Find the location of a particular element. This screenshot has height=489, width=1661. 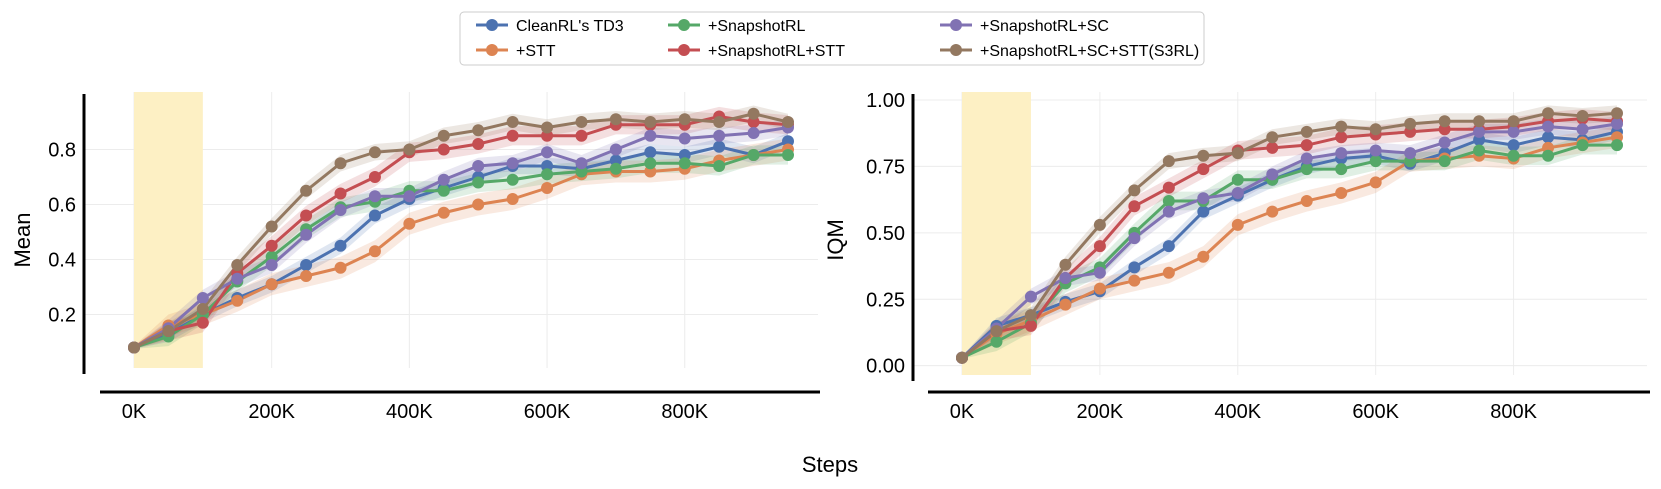

legend-marker-stt is located at coordinates (492, 50).